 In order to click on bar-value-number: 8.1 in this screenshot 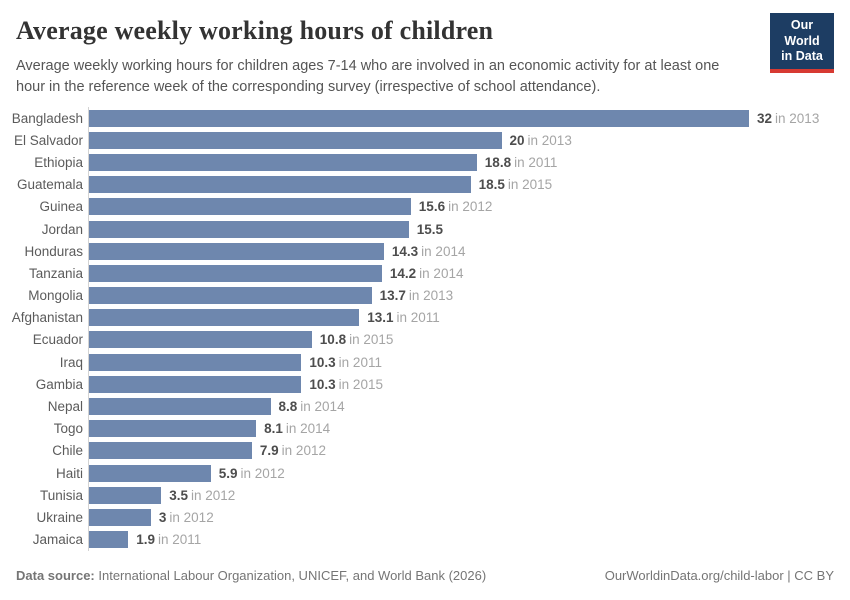, I will do `click(273, 429)`.